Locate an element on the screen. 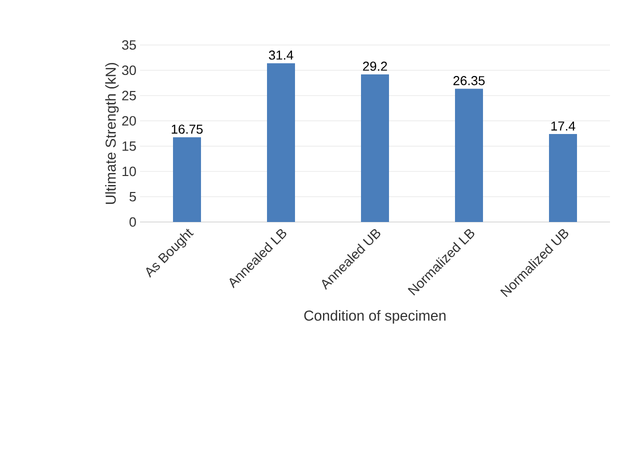 This screenshot has height=460, width=628. y-tick-label: 20 is located at coordinates (129, 121).